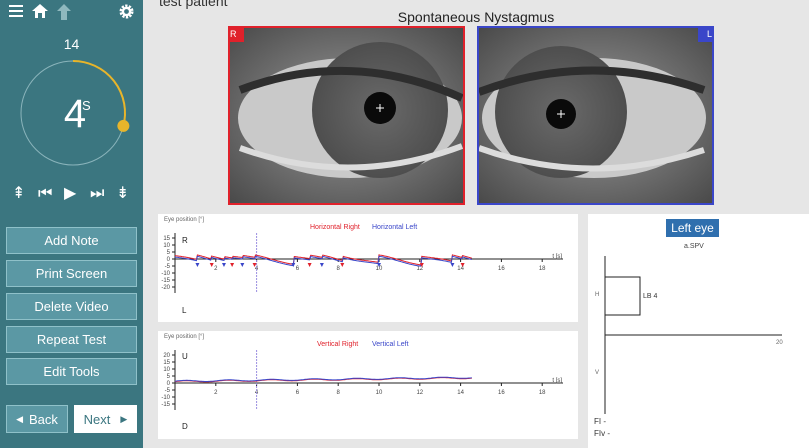  I want to click on y-tick-label: 0, so click(169, 260).